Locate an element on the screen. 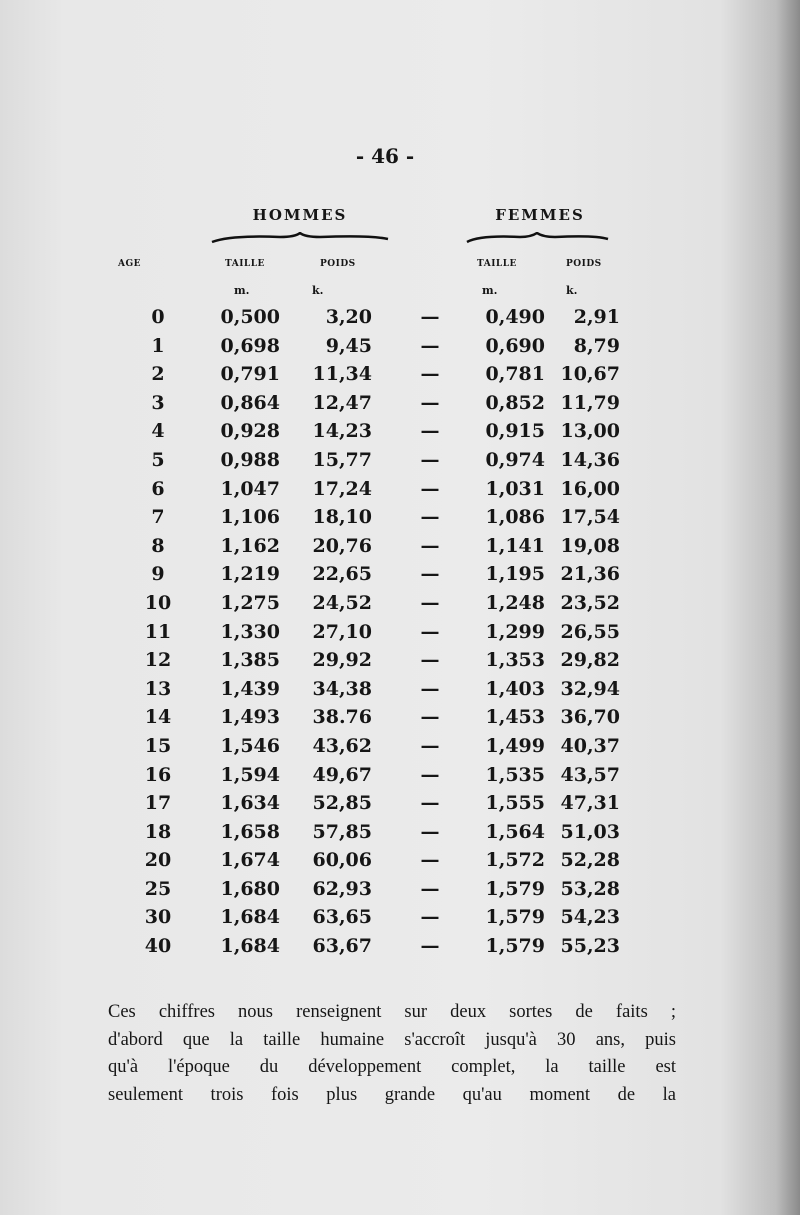 The image size is (800, 1215). table-row: 12 1,385 29,92 — 1,353 29,82 is located at coordinates (380, 660).